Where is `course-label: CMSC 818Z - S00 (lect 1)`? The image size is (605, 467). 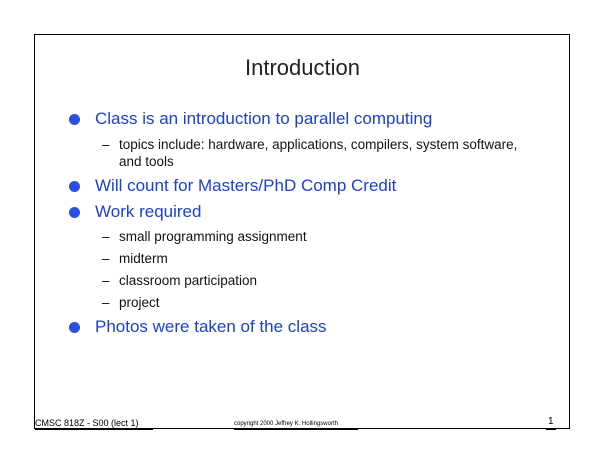 course-label: CMSC 818Z - S00 (lect 1) is located at coordinates (87, 423).